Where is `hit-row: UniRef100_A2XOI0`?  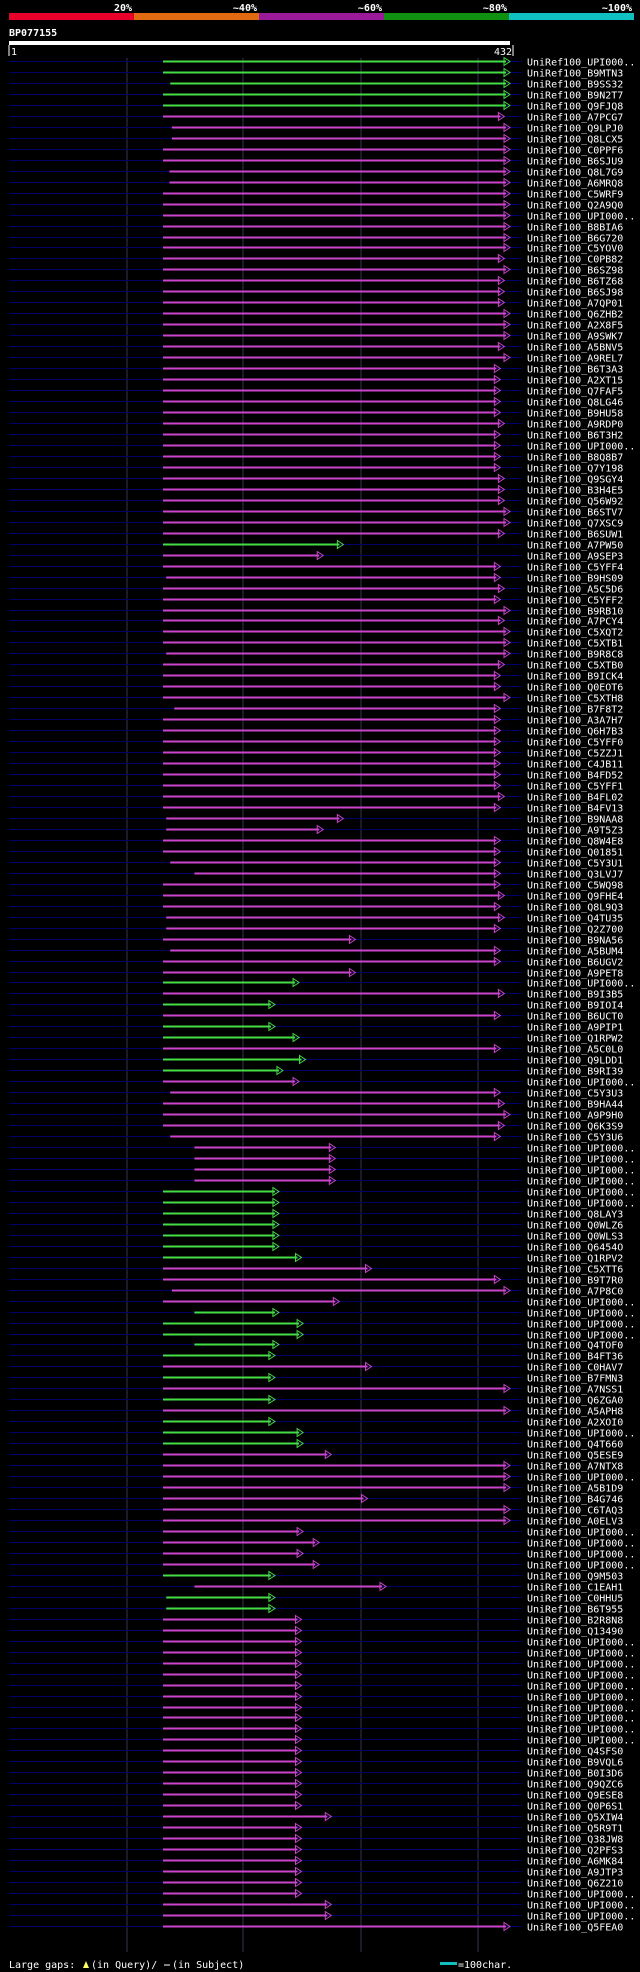
hit-row: UniRef100_A2XOI0 is located at coordinates (316, 1422).